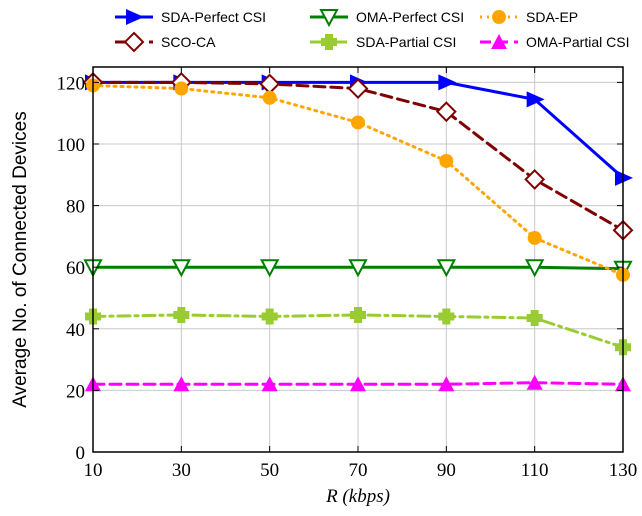 The width and height of the screenshot is (642, 516). What do you see at coordinates (406, 42) in the screenshot?
I see `legend-label: SDA-Partial CSI` at bounding box center [406, 42].